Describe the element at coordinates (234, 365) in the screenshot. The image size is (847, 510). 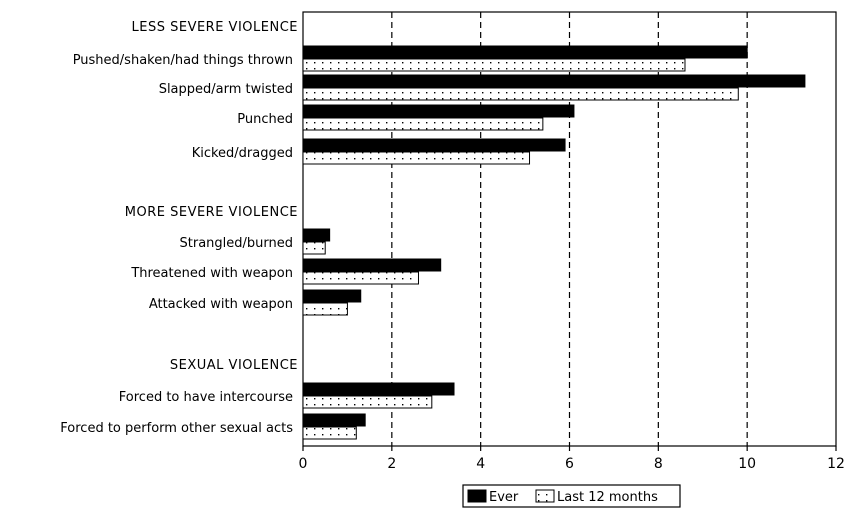
I see `group-label: SEXUAL VIOLENCE` at that location.